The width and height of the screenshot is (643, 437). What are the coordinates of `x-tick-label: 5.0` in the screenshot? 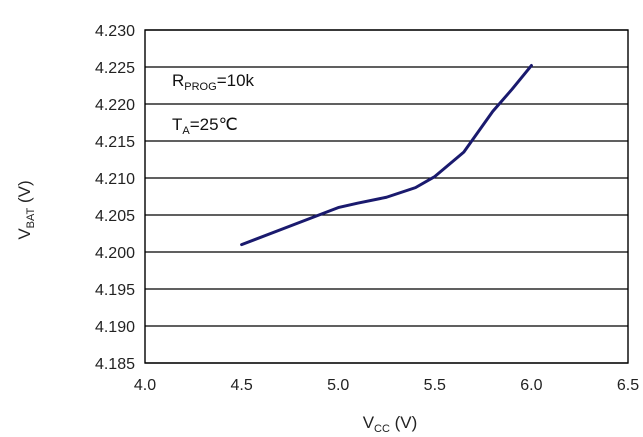 It's located at (338, 385).